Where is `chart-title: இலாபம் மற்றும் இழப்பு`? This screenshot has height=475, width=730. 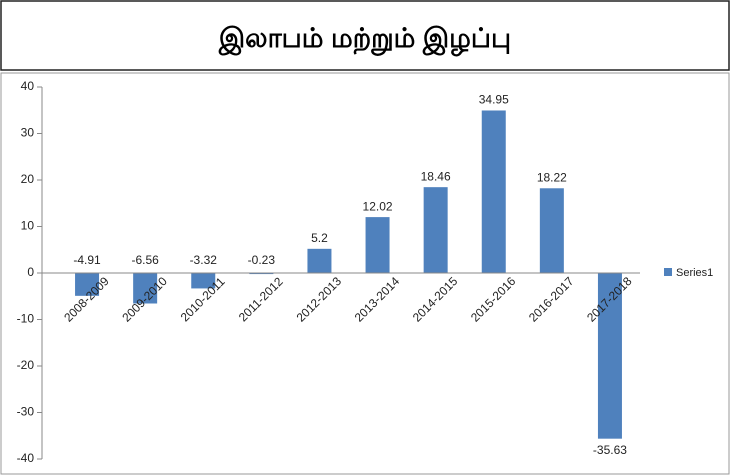
chart-title: இலாபம் மற்றும் இழப்பு is located at coordinates (364, 40).